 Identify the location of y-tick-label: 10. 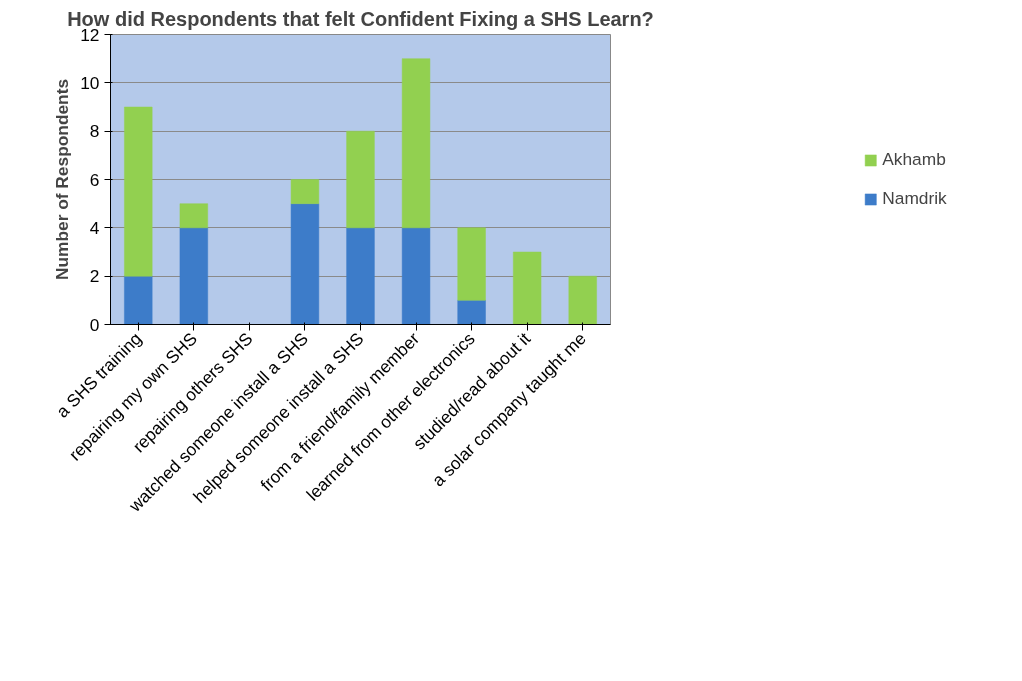
(90, 82).